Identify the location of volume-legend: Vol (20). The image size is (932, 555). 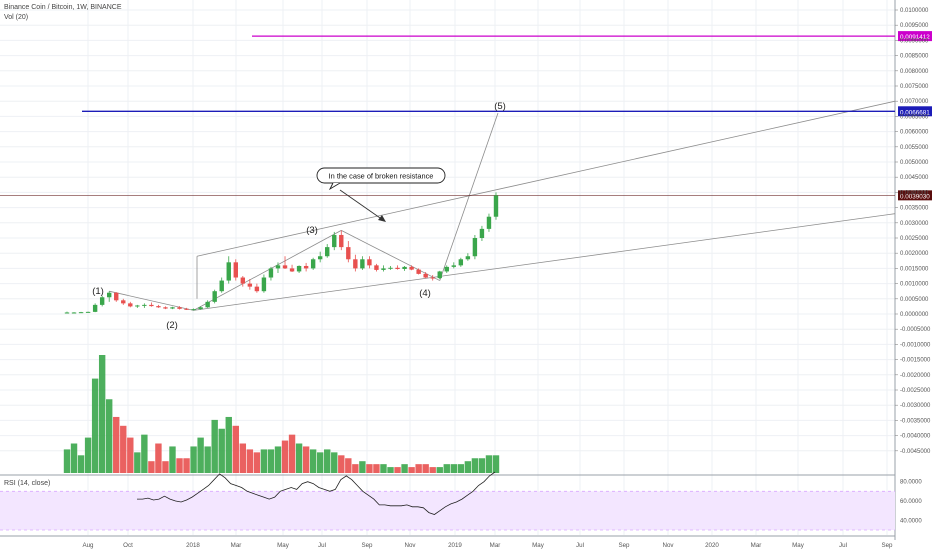
(16, 17).